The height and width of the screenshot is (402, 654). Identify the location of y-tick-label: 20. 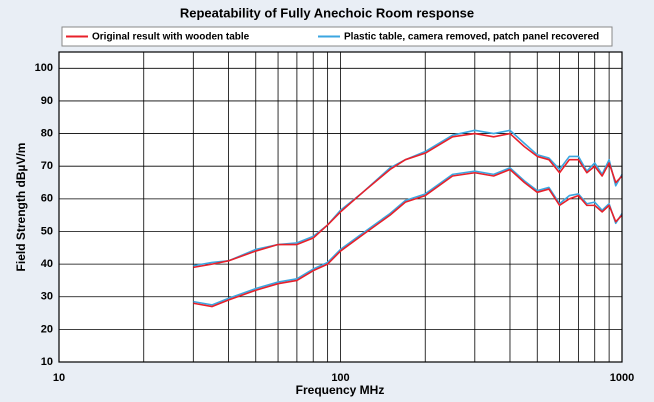
(47, 329).